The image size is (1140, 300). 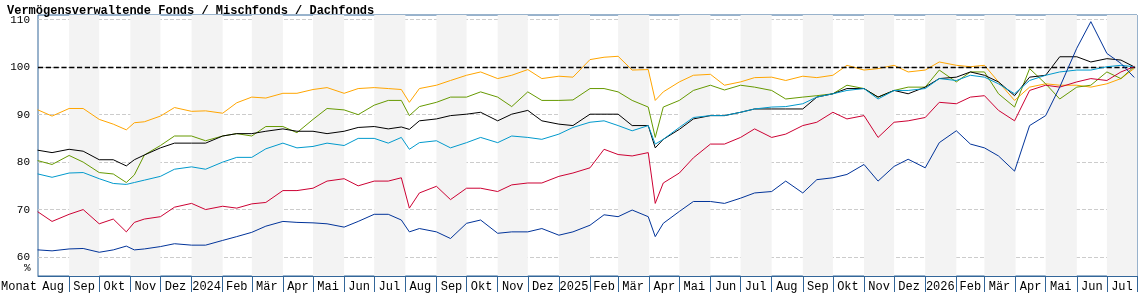 What do you see at coordinates (19, 287) in the screenshot?
I see `x-axis-title: Monat` at bounding box center [19, 287].